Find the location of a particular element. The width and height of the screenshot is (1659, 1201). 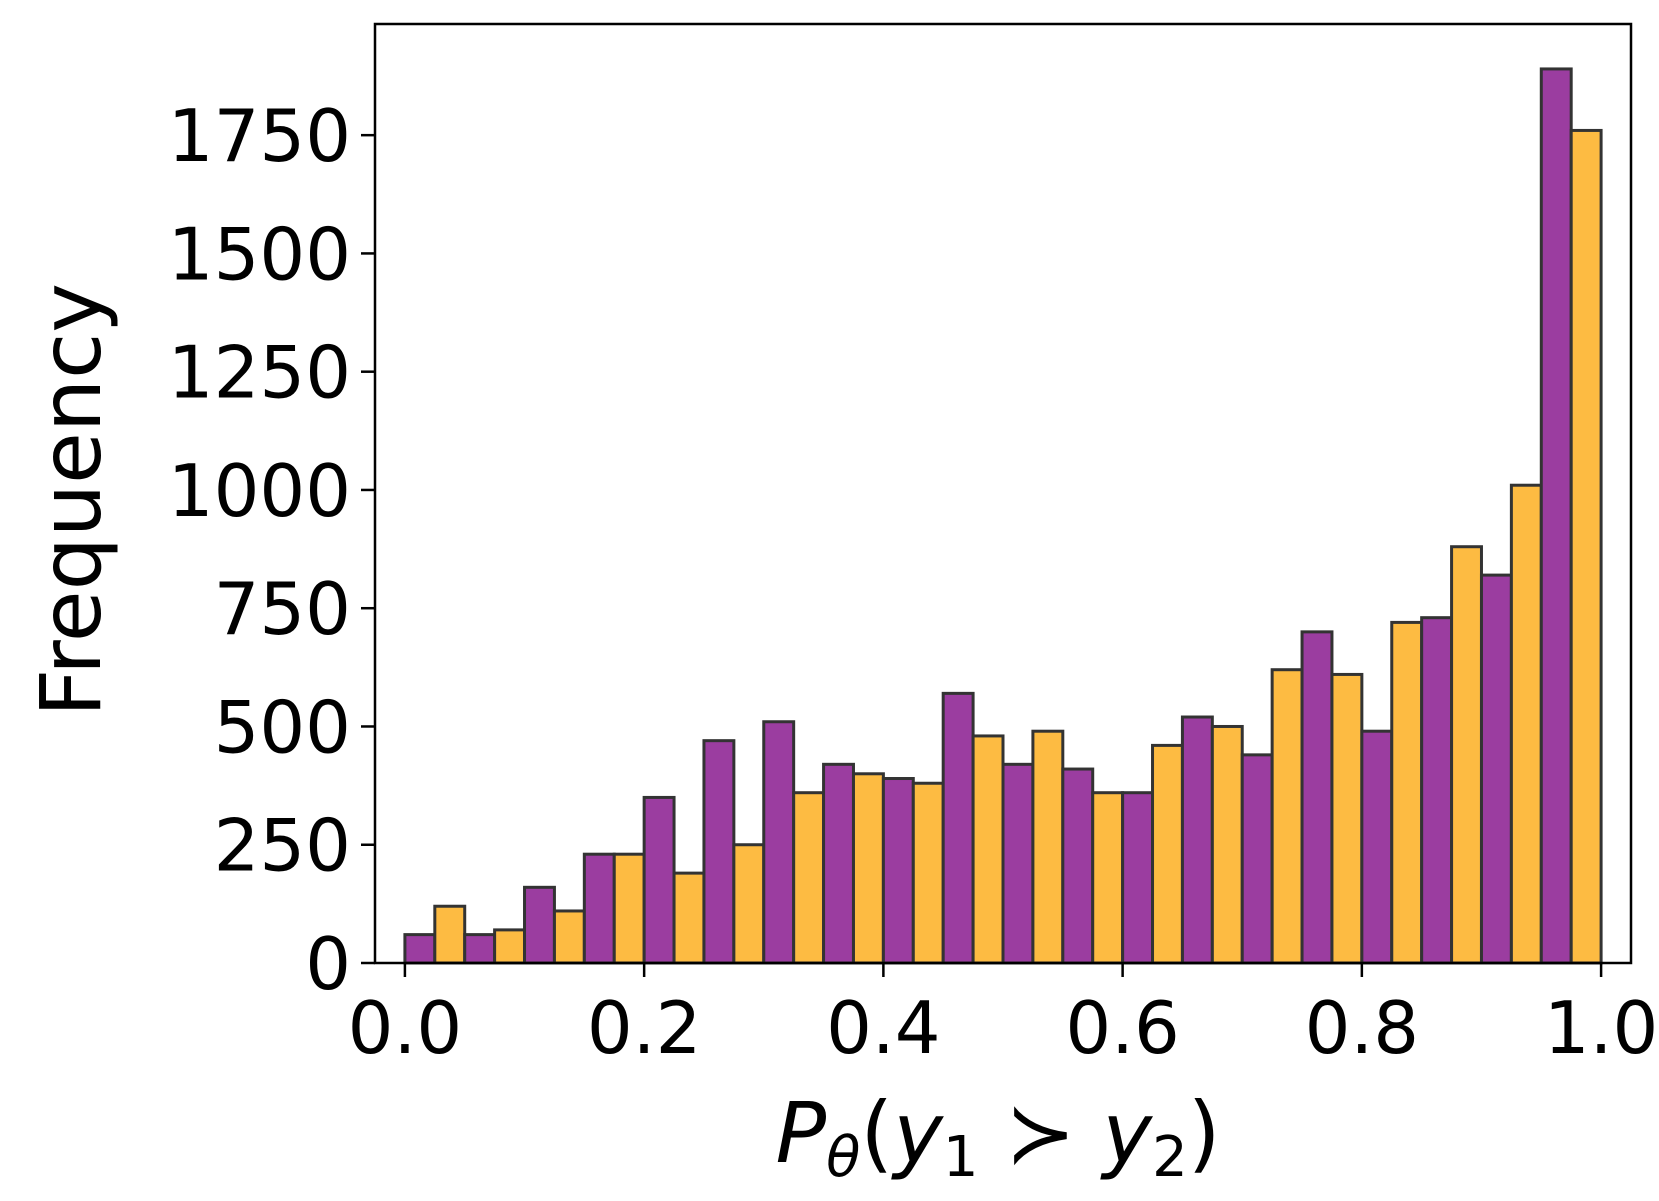

x-tick-label: 0.6 is located at coordinates (1122, 1028).